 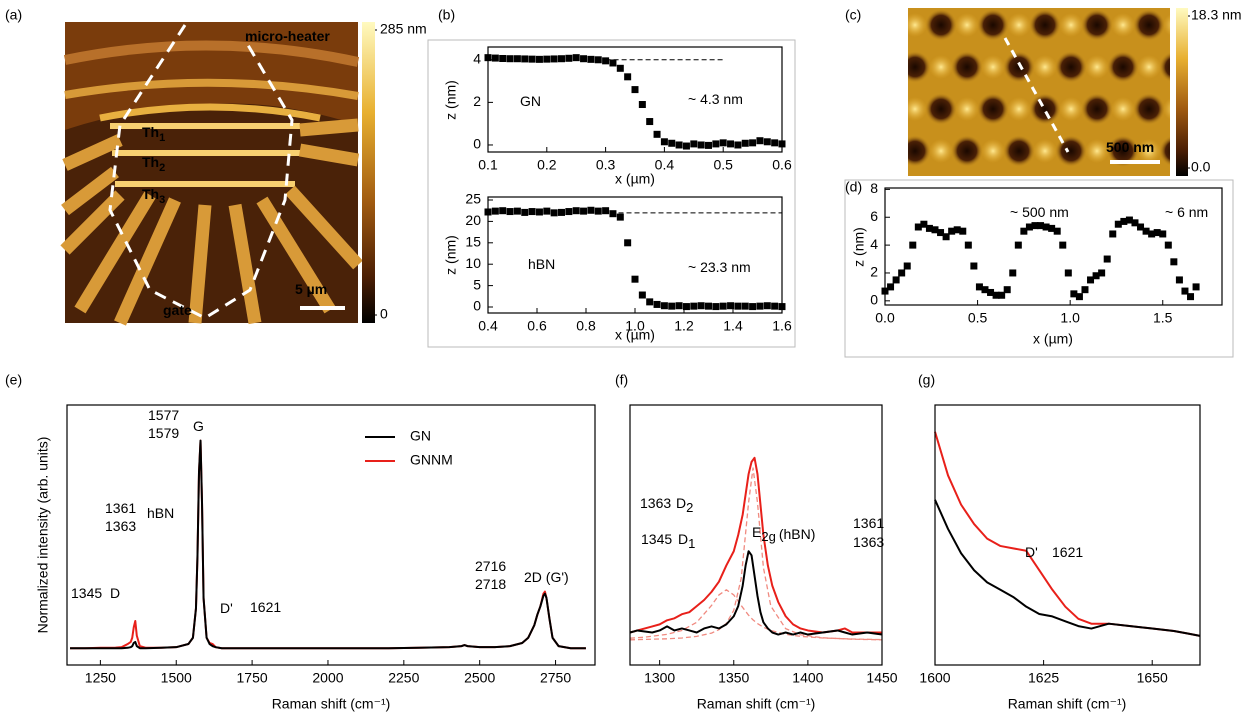 I want to click on x-tick-label: 1450, so click(x=881, y=678).